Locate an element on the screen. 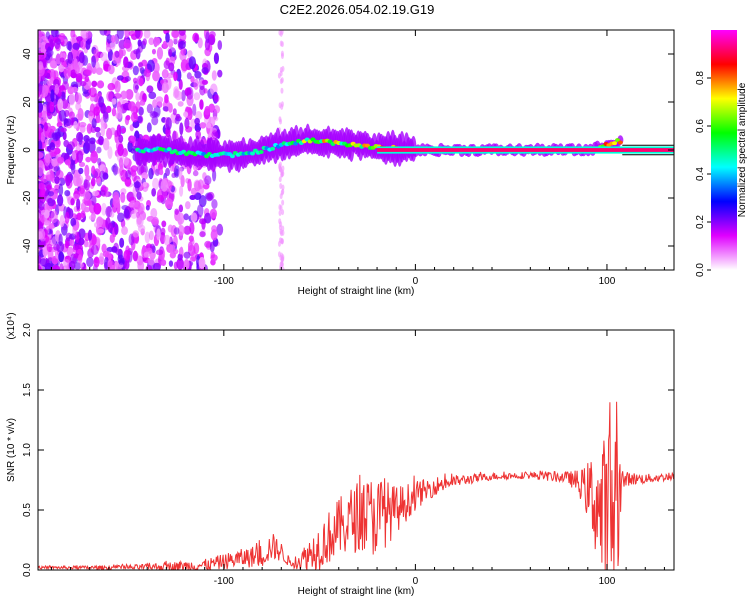 Image resolution: width=750 pixels, height=600 pixels. y-tick-label: 1.5 is located at coordinates (27, 390).